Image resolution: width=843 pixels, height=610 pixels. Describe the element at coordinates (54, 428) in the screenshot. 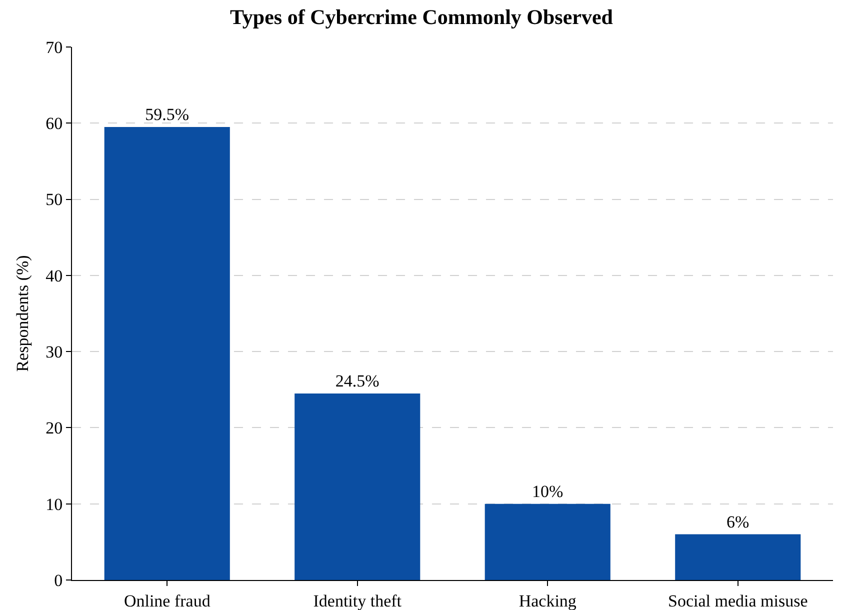

I see `y-tick-label: 20` at that location.